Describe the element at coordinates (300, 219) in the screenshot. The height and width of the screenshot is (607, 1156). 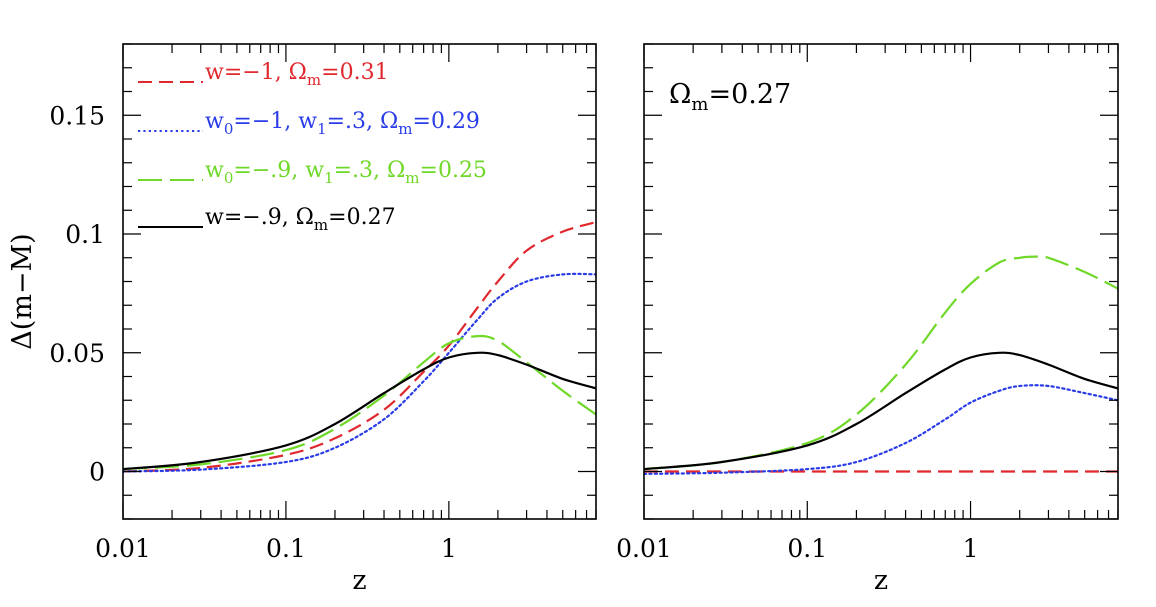
I see `legend-label: w=−.9, Ωm=0.27` at that location.